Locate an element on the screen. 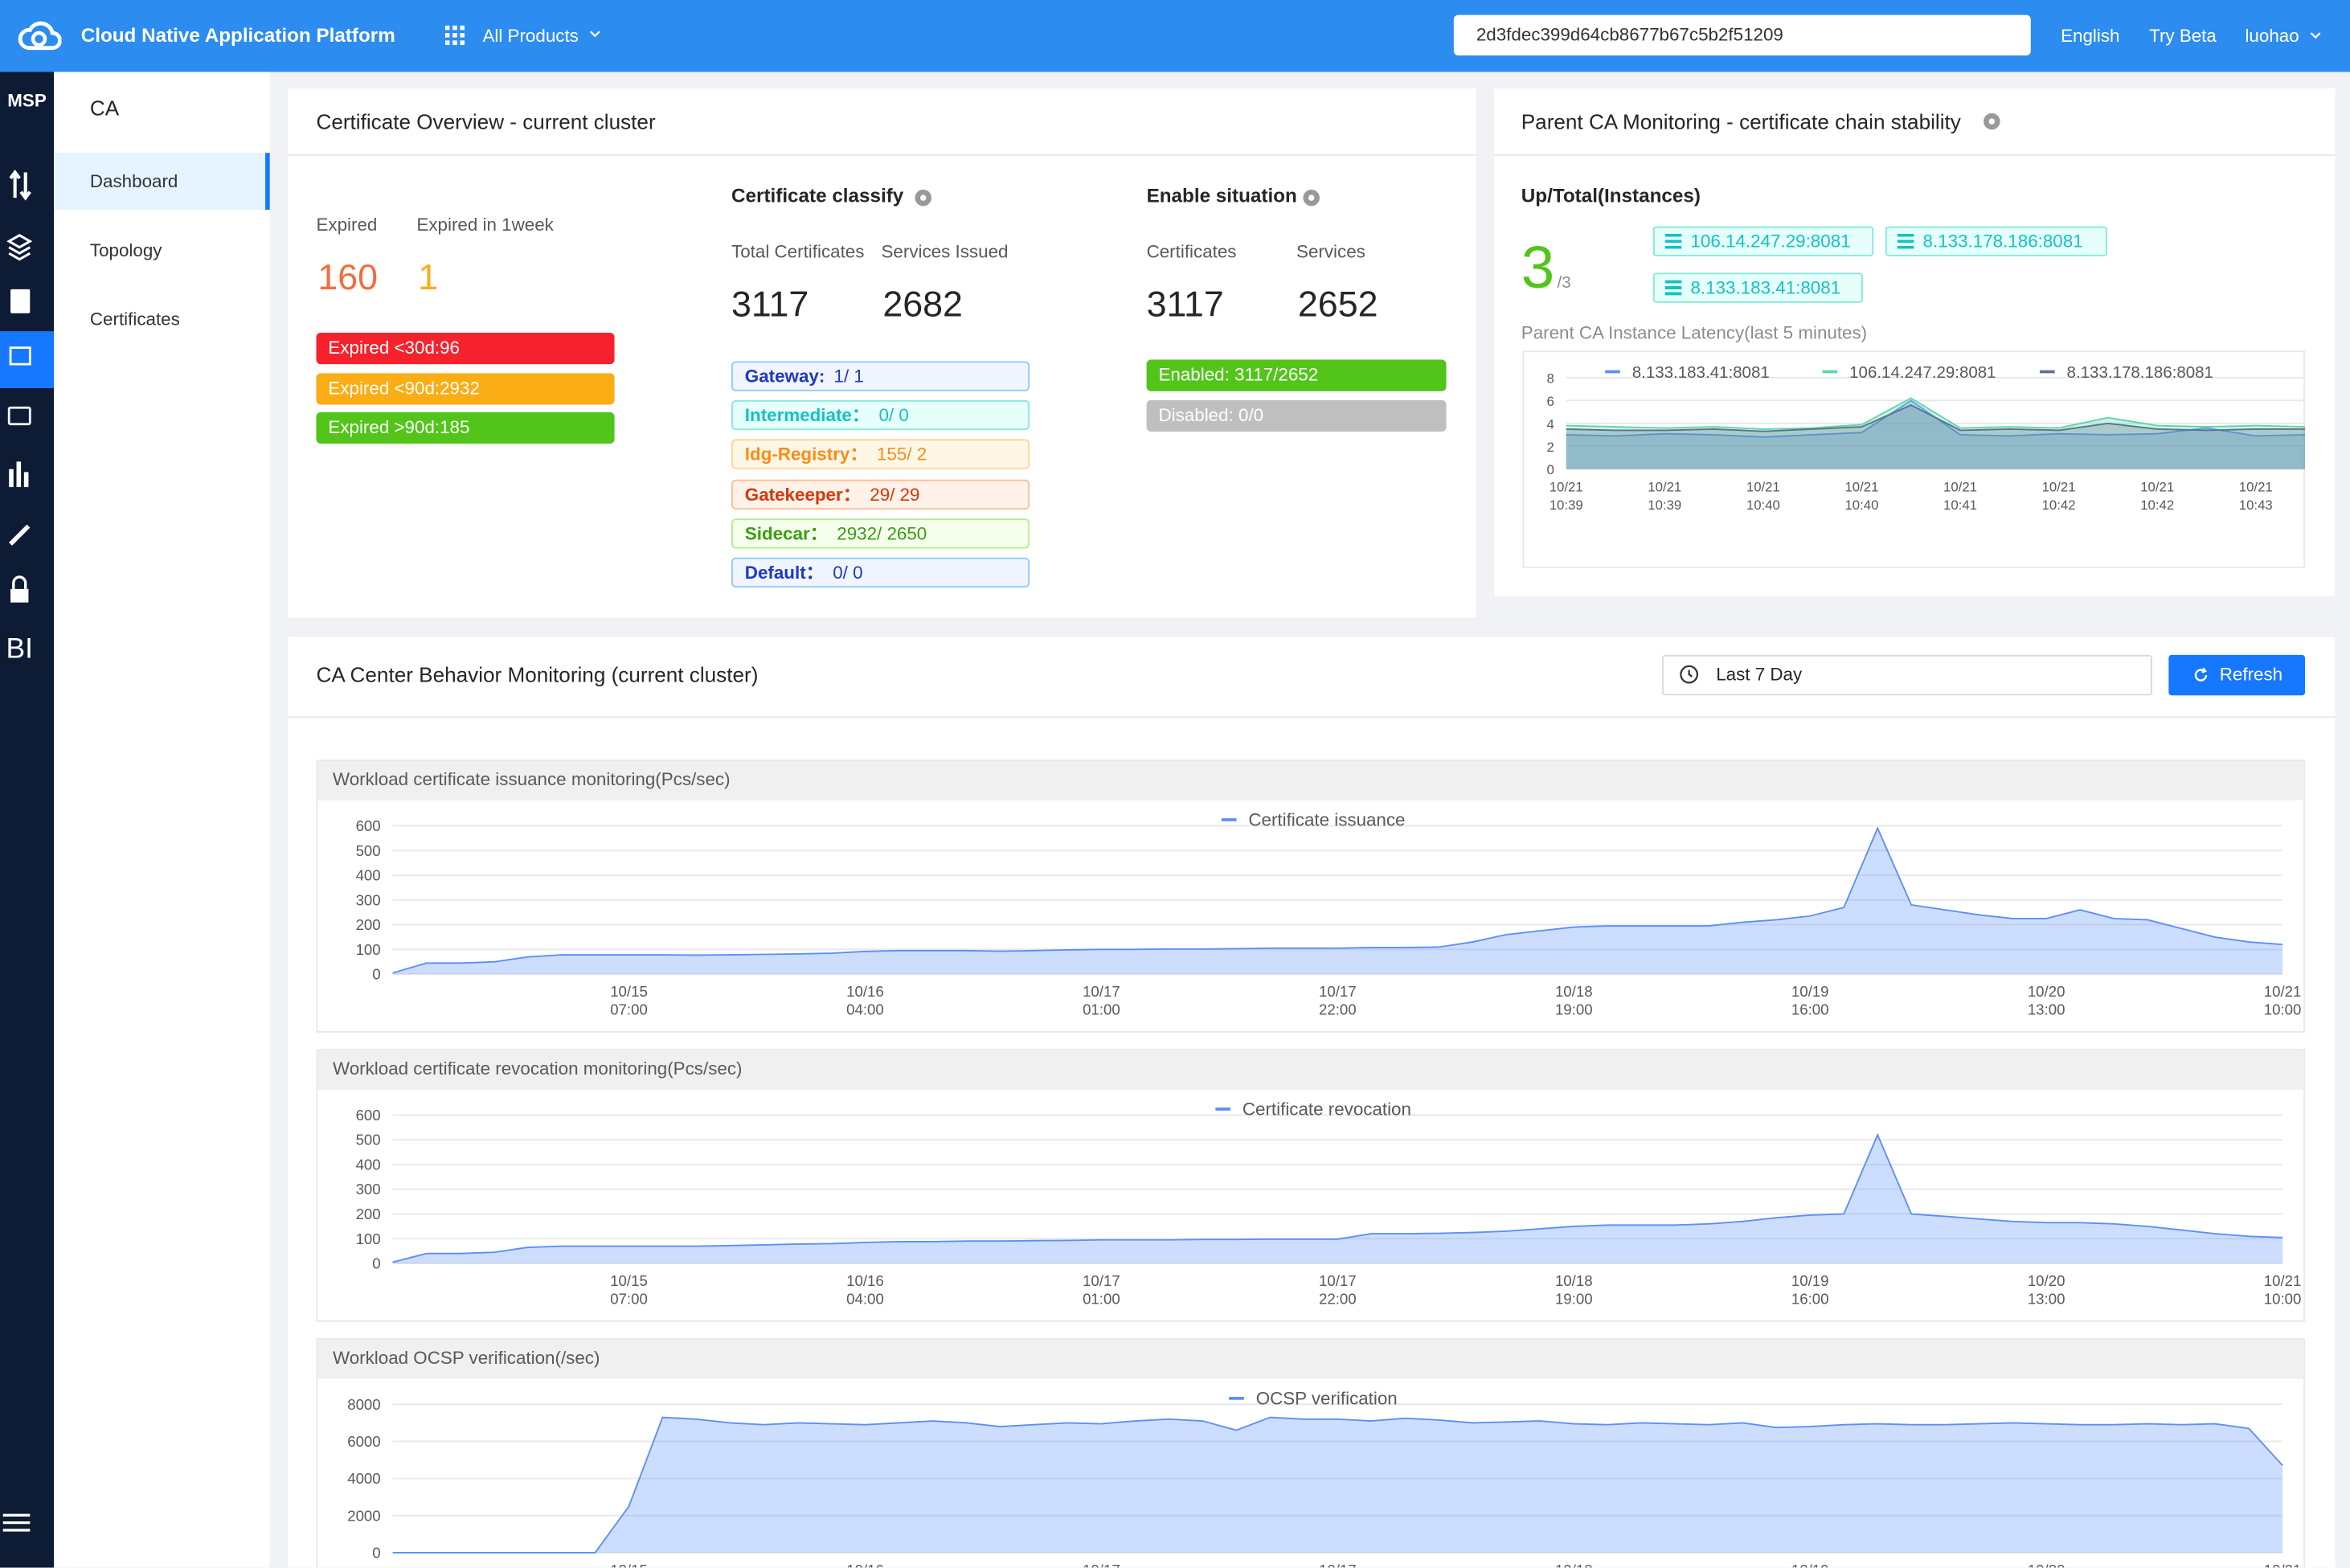  y-tick-label: 300 is located at coordinates (369, 899).